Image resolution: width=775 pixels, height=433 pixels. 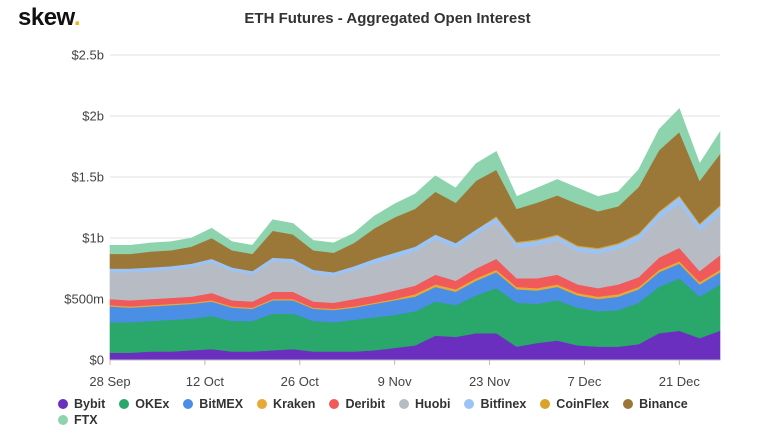 I want to click on legend-item-okex: OKEx, so click(x=144, y=404).